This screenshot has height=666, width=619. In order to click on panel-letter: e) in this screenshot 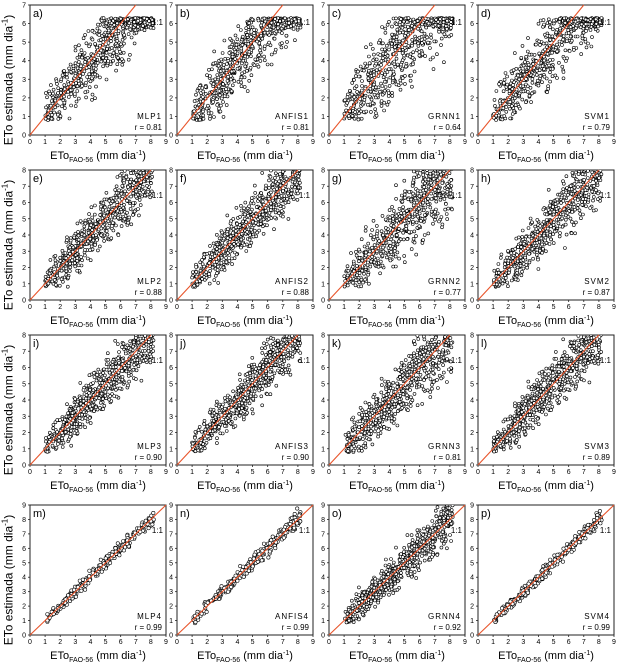, I will do `click(38, 179)`.